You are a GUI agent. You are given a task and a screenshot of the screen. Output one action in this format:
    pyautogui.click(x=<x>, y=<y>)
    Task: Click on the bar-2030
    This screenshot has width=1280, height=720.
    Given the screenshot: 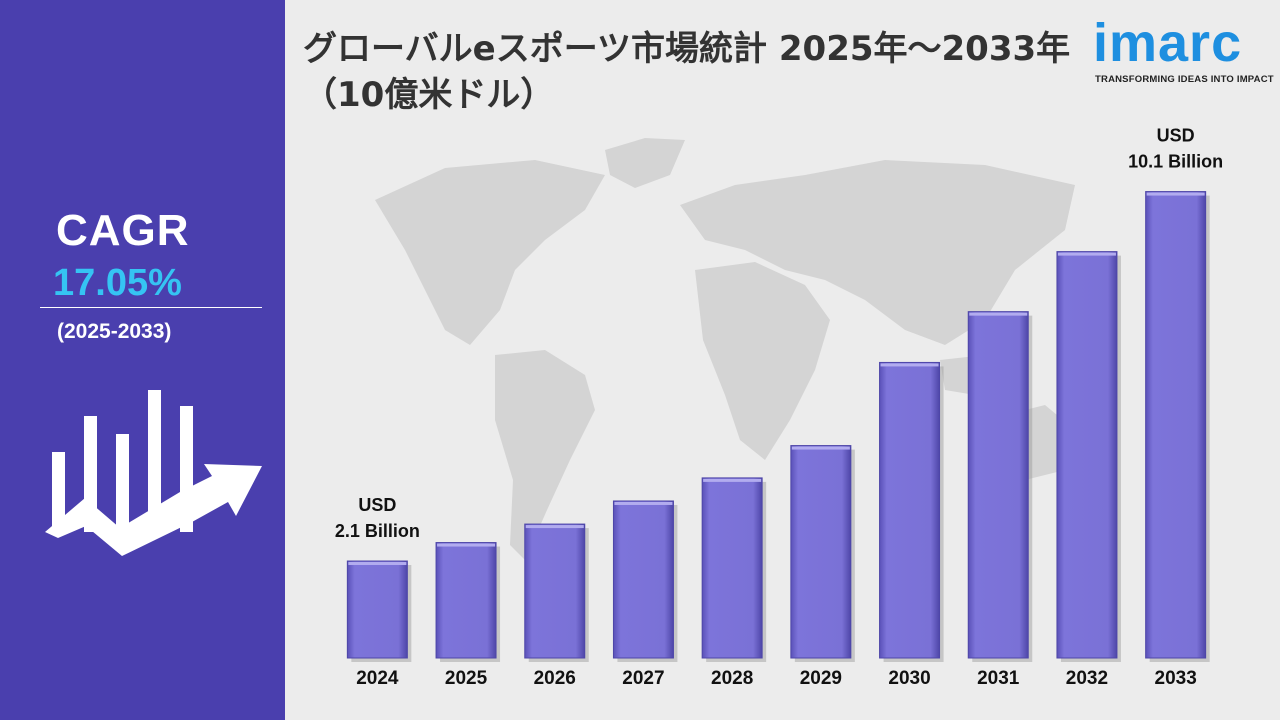 What is the action you would take?
    pyautogui.click(x=910, y=510)
    